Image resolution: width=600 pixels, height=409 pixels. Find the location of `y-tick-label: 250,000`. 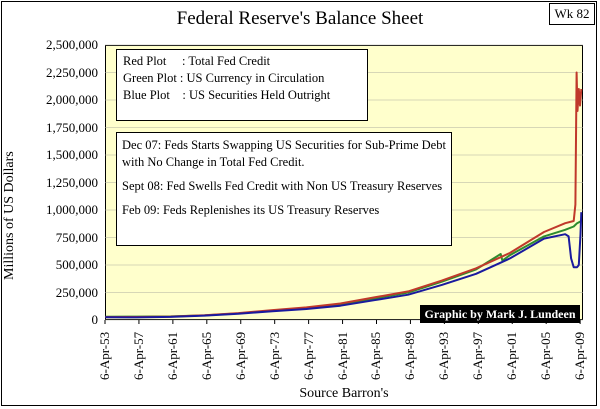

y-tick-label: 250,000 is located at coordinates (76, 292).